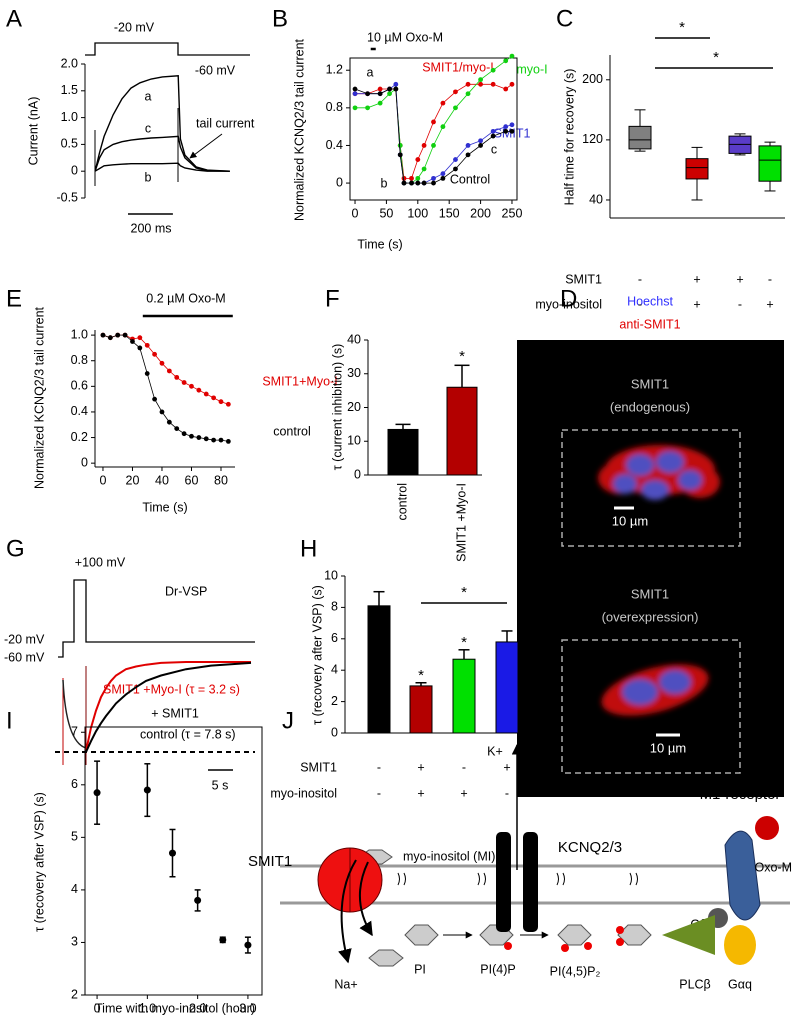 This screenshot has width=796, height=1017. Describe the element at coordinates (79, 411) in the screenshot. I see `y-tick-label: 0.4` at that location.